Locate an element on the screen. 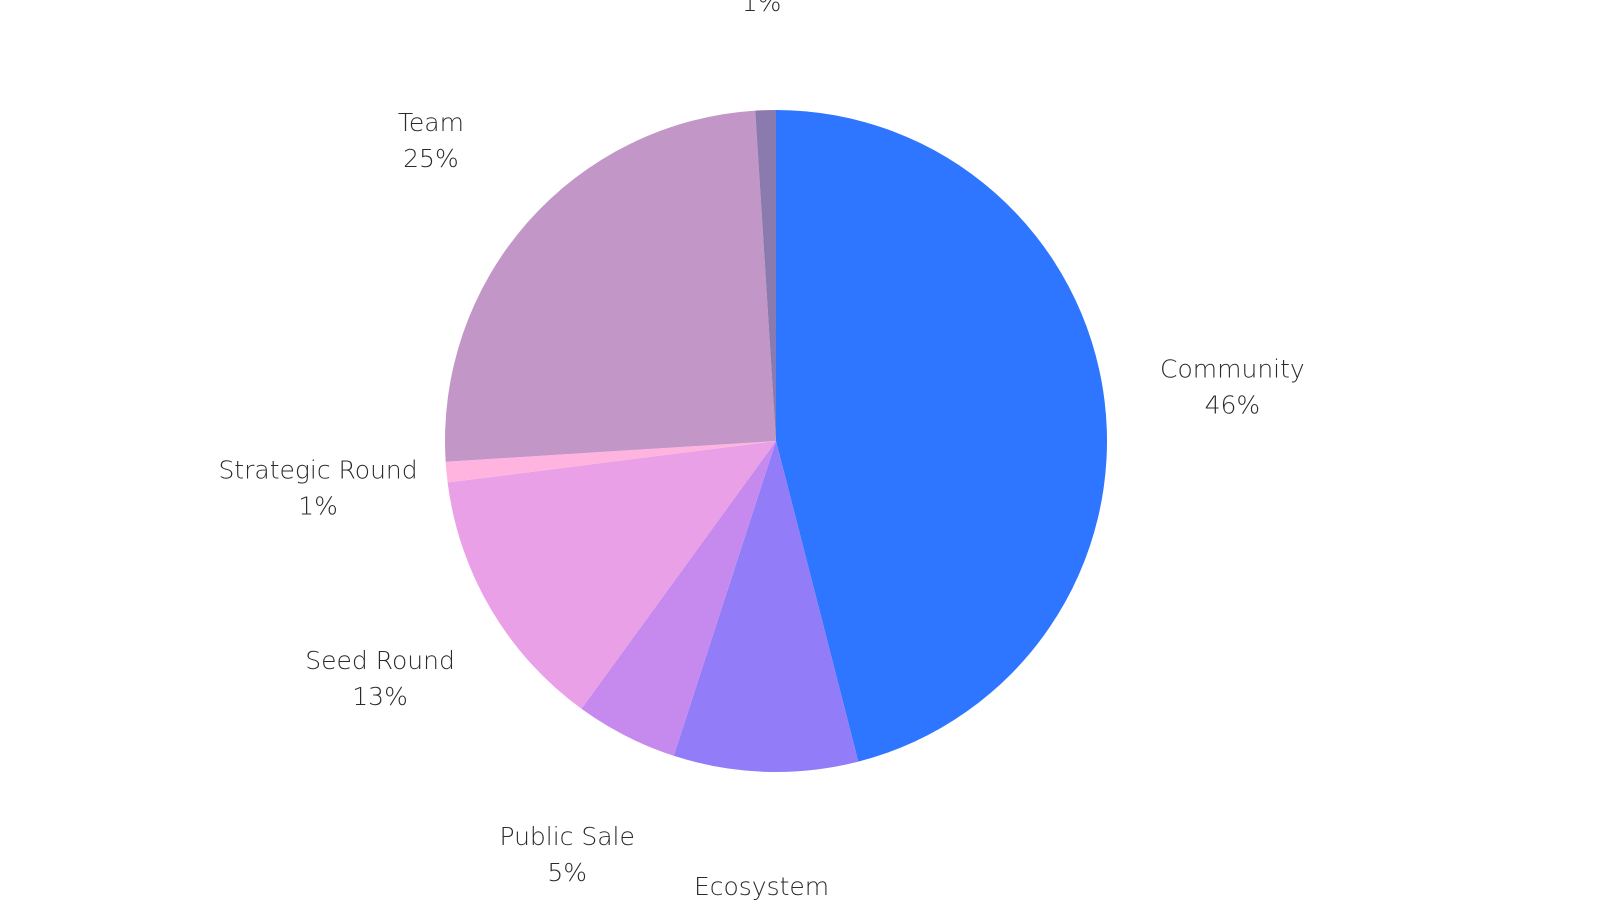 This screenshot has width=1600, height=900. slice-value-community: 46% is located at coordinates (1233, 404).